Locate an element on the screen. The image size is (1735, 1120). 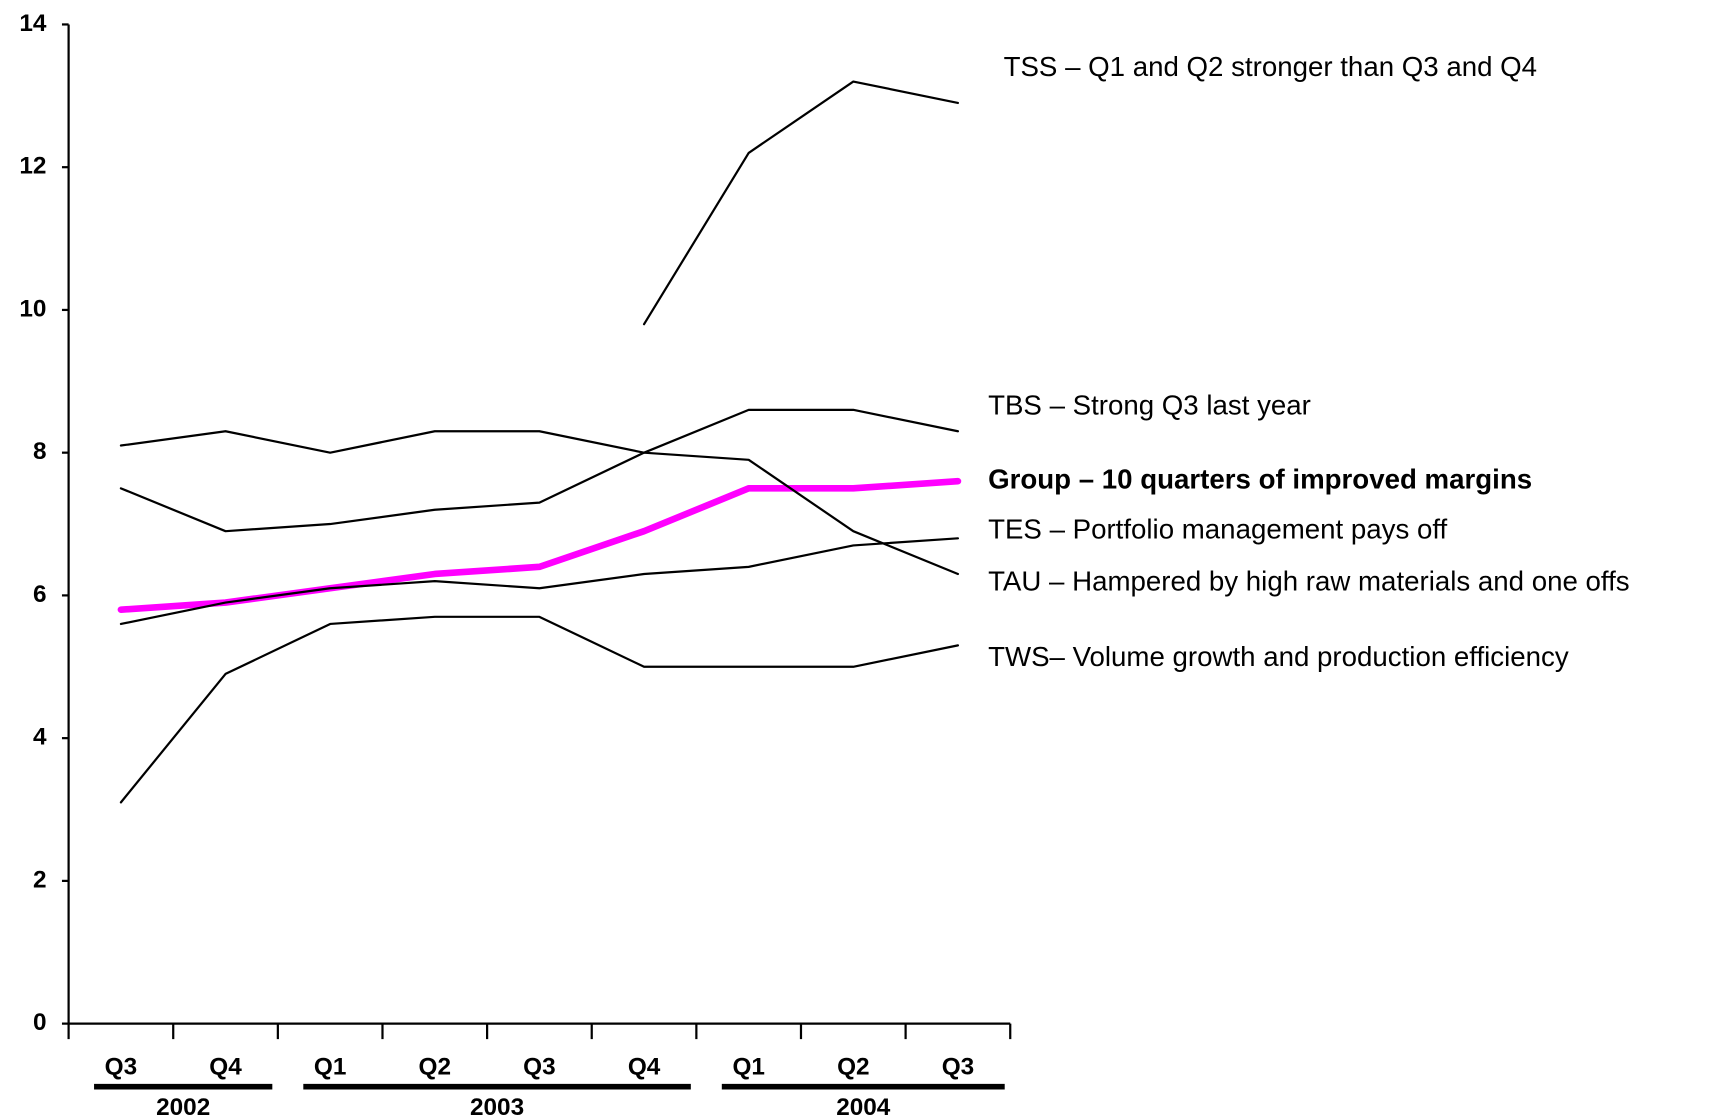
year-label: 2002 is located at coordinates (183, 1107).